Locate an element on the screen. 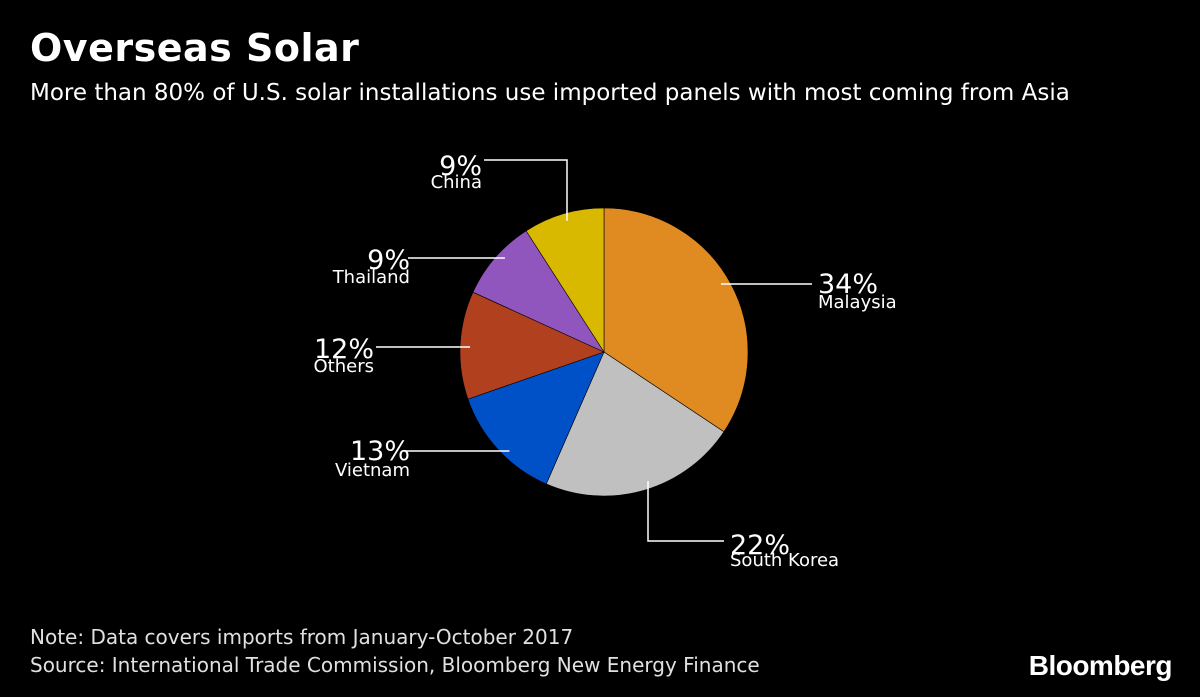  slice-category-label: Others is located at coordinates (344, 366).